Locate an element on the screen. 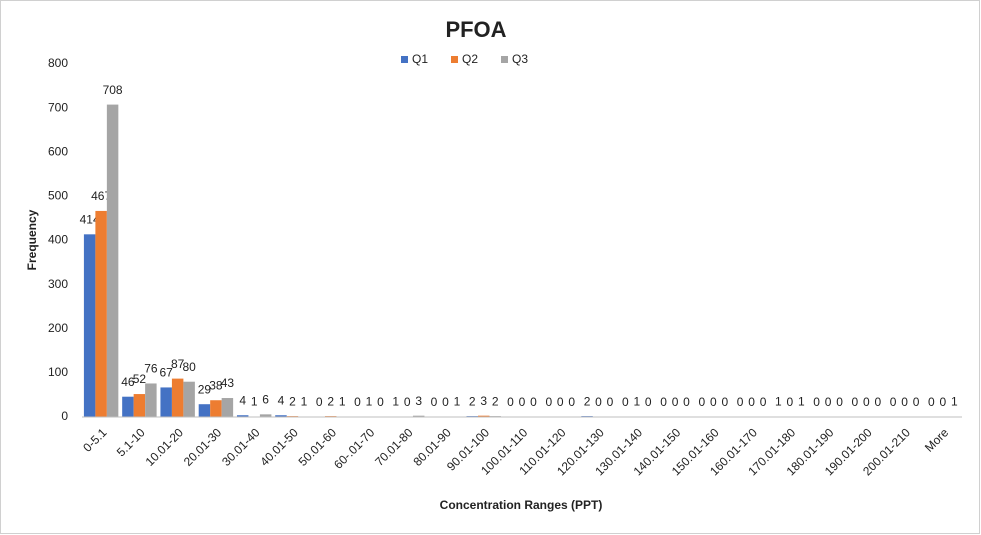 The width and height of the screenshot is (981, 535). data-label: 38 is located at coordinates (216, 385).